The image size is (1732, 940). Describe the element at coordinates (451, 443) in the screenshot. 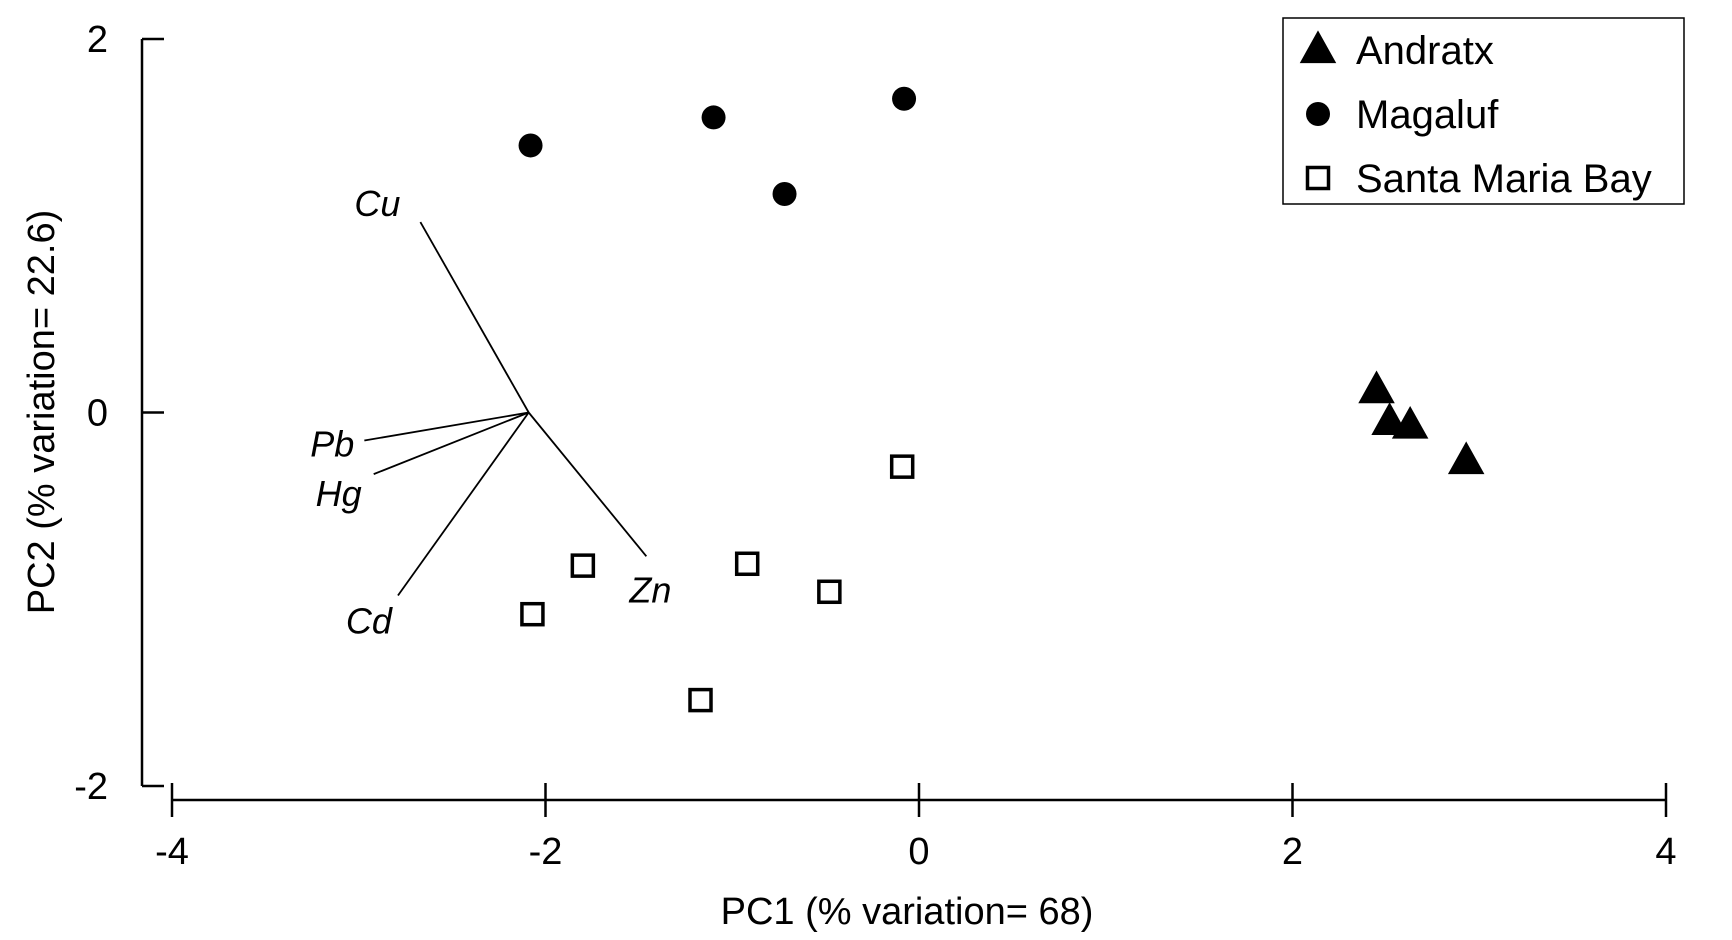

I see `loading-vector-hg` at that location.